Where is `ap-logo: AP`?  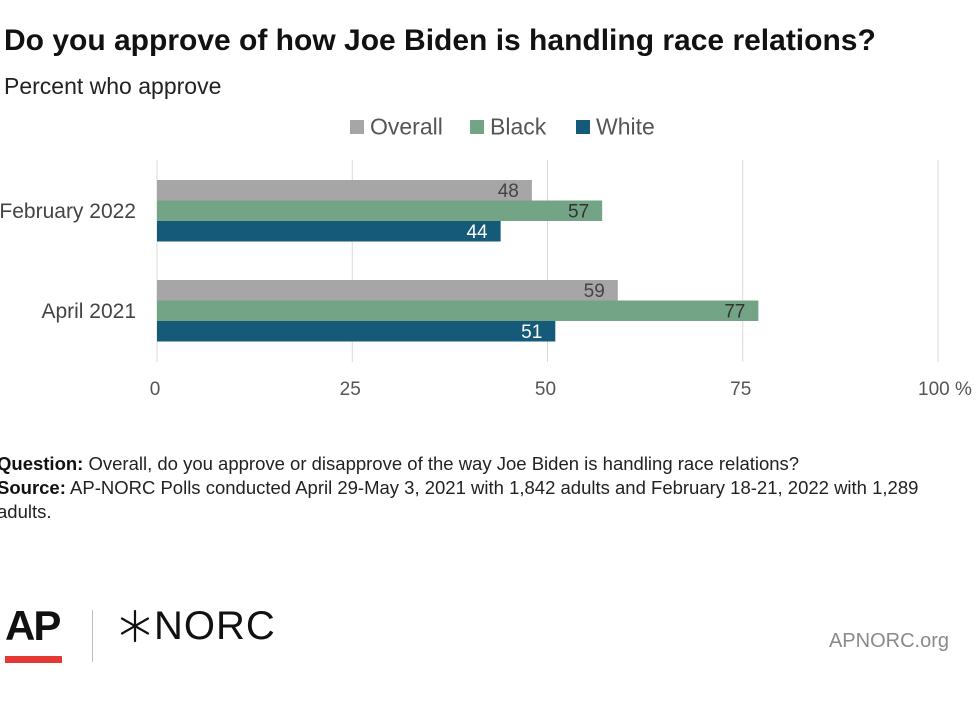
ap-logo: AP is located at coordinates (34, 632).